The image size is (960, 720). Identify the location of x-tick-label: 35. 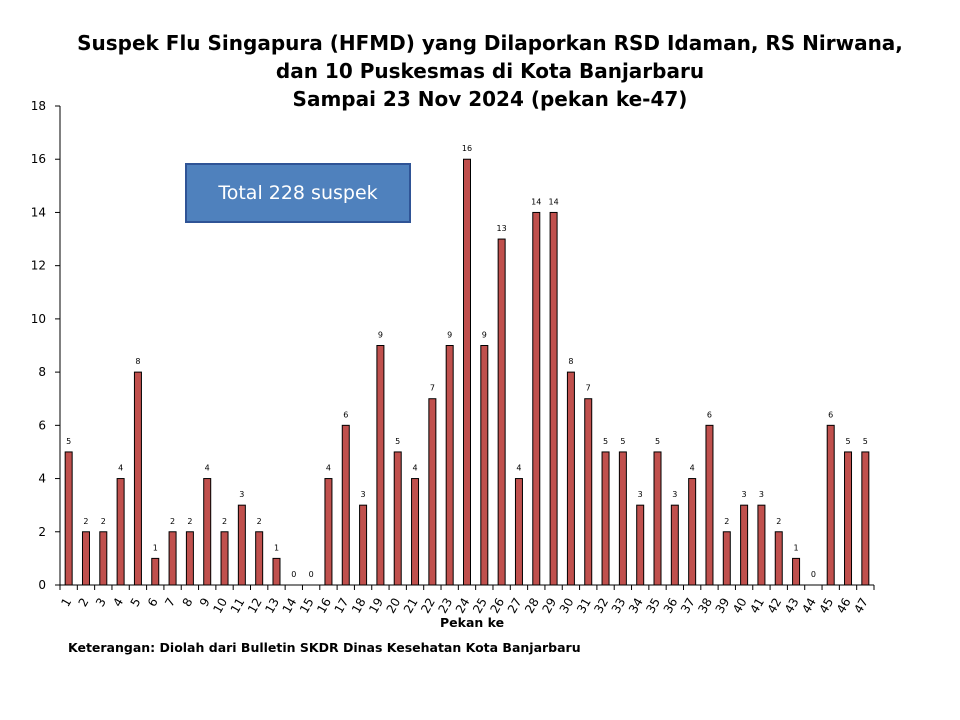
(653, 606).